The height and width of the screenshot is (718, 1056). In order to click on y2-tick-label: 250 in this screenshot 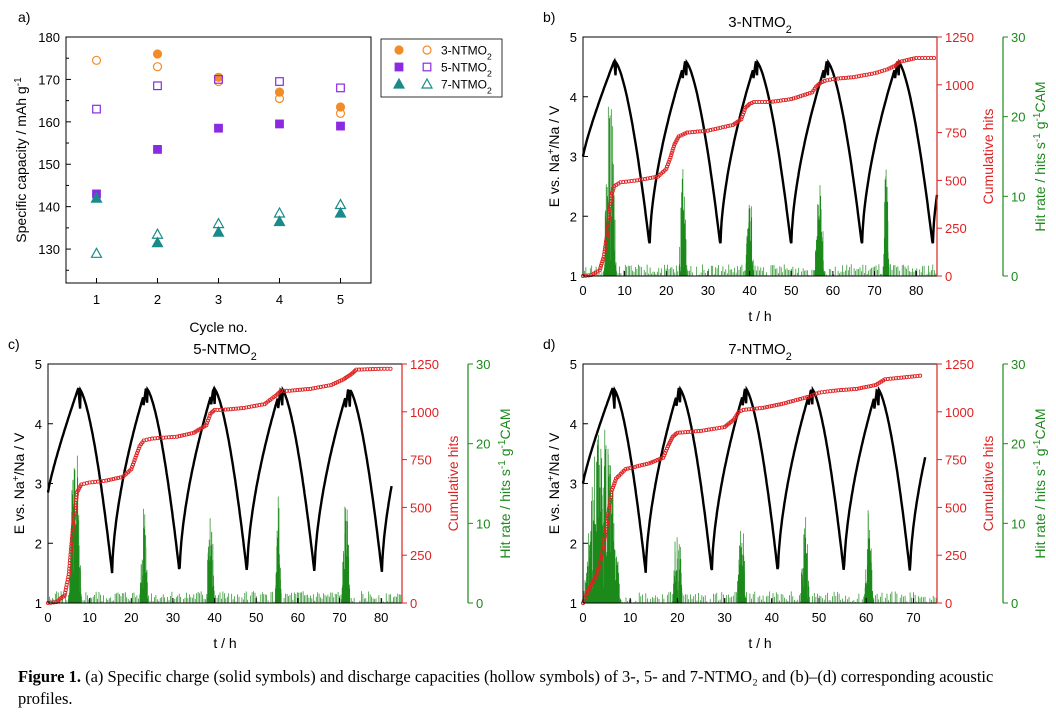, I will do `click(956, 228)`.